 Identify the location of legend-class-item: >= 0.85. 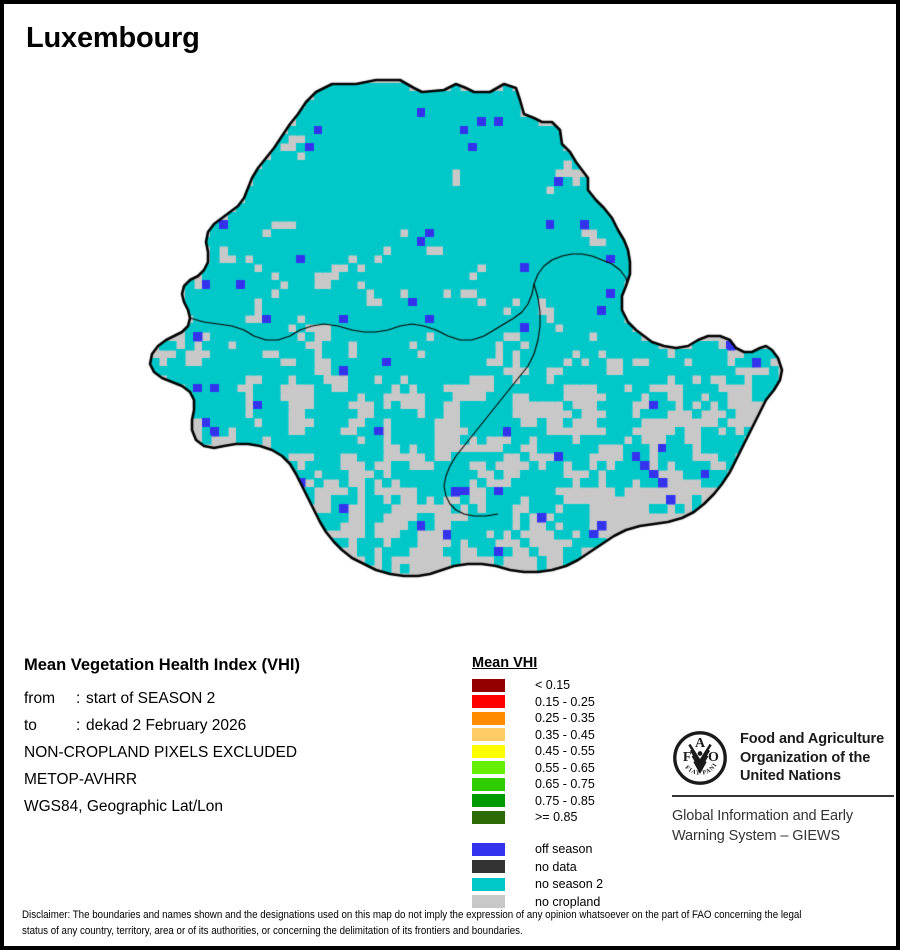
(567, 817).